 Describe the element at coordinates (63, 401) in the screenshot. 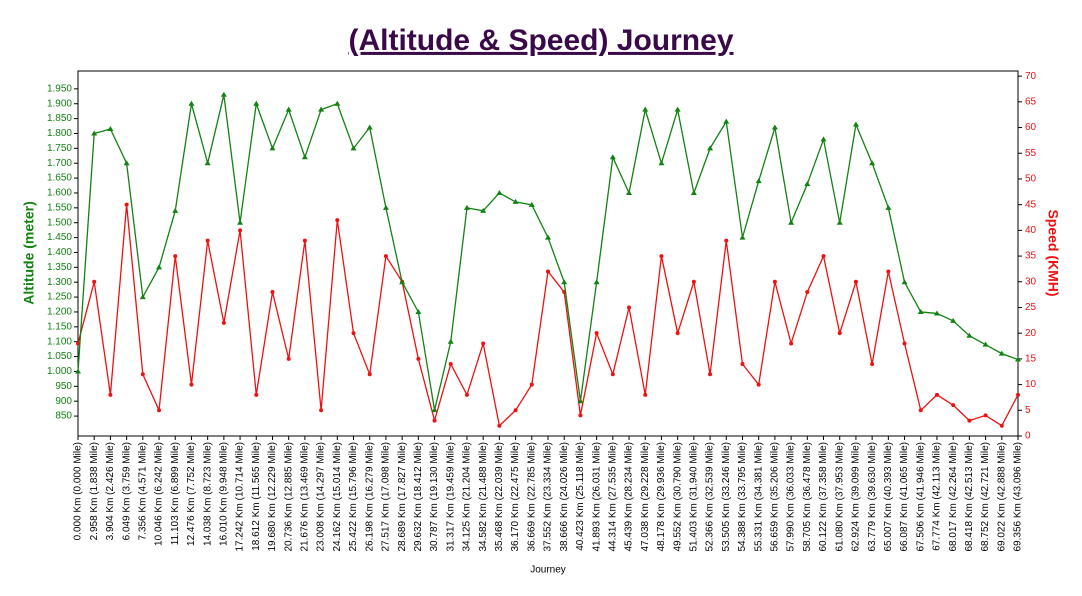

I see `y-tick-label: 900` at that location.